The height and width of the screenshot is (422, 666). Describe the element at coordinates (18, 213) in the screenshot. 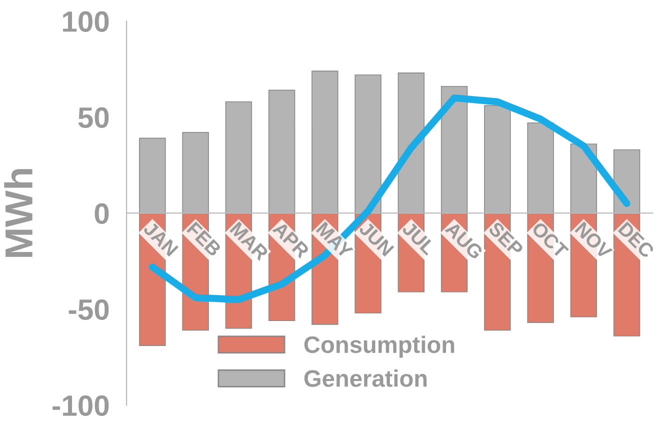

I see `y-axis-title: MWh` at that location.